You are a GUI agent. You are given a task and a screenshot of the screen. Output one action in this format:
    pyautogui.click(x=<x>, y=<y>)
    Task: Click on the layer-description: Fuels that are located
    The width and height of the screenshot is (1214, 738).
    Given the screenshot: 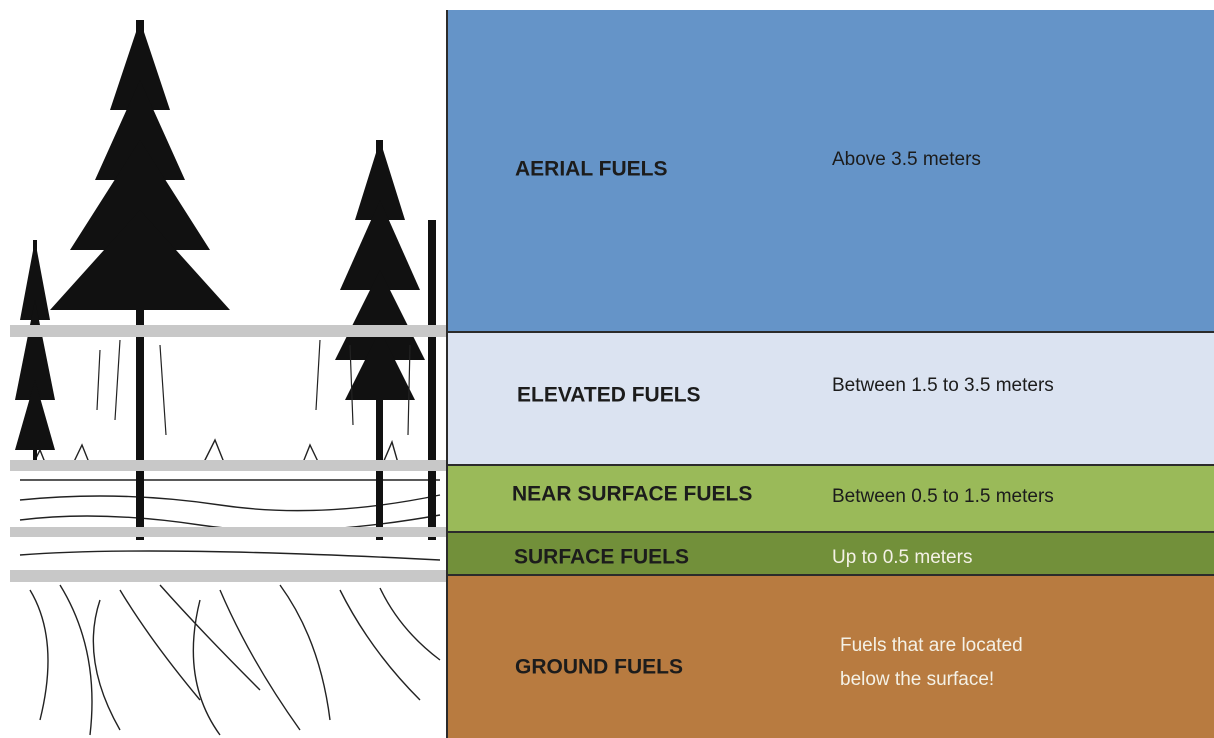 What is the action you would take?
    pyautogui.click(x=931, y=645)
    